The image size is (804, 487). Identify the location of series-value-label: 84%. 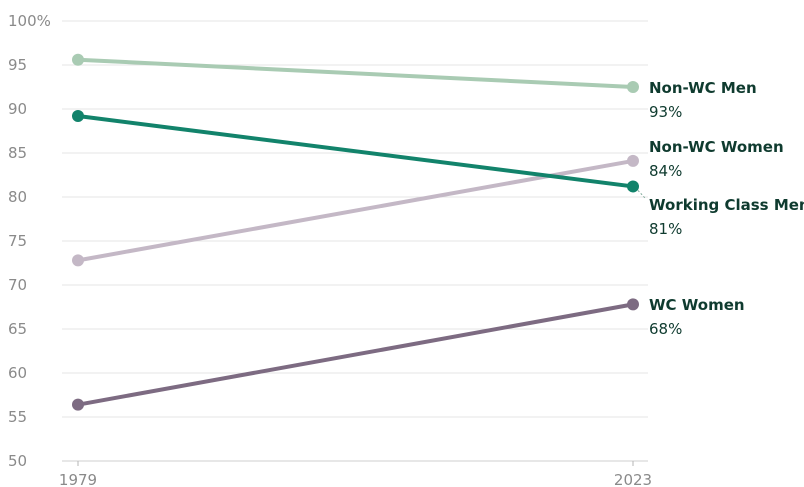
(665, 171).